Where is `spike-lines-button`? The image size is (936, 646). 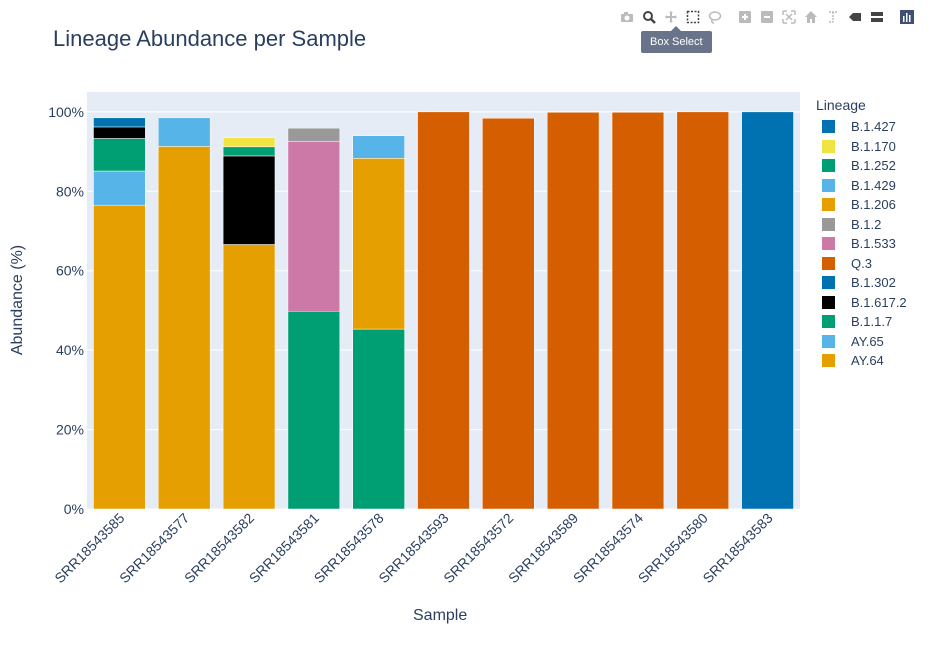 spike-lines-button is located at coordinates (833, 17).